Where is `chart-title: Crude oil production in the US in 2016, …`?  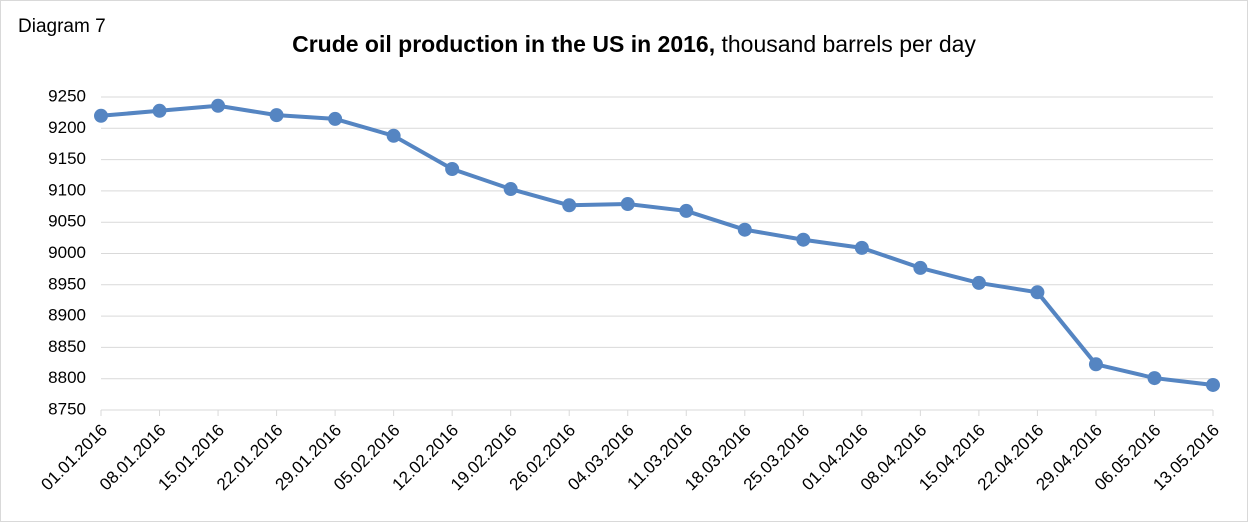
chart-title: Crude oil production in the US in 2016, … is located at coordinates (634, 44).